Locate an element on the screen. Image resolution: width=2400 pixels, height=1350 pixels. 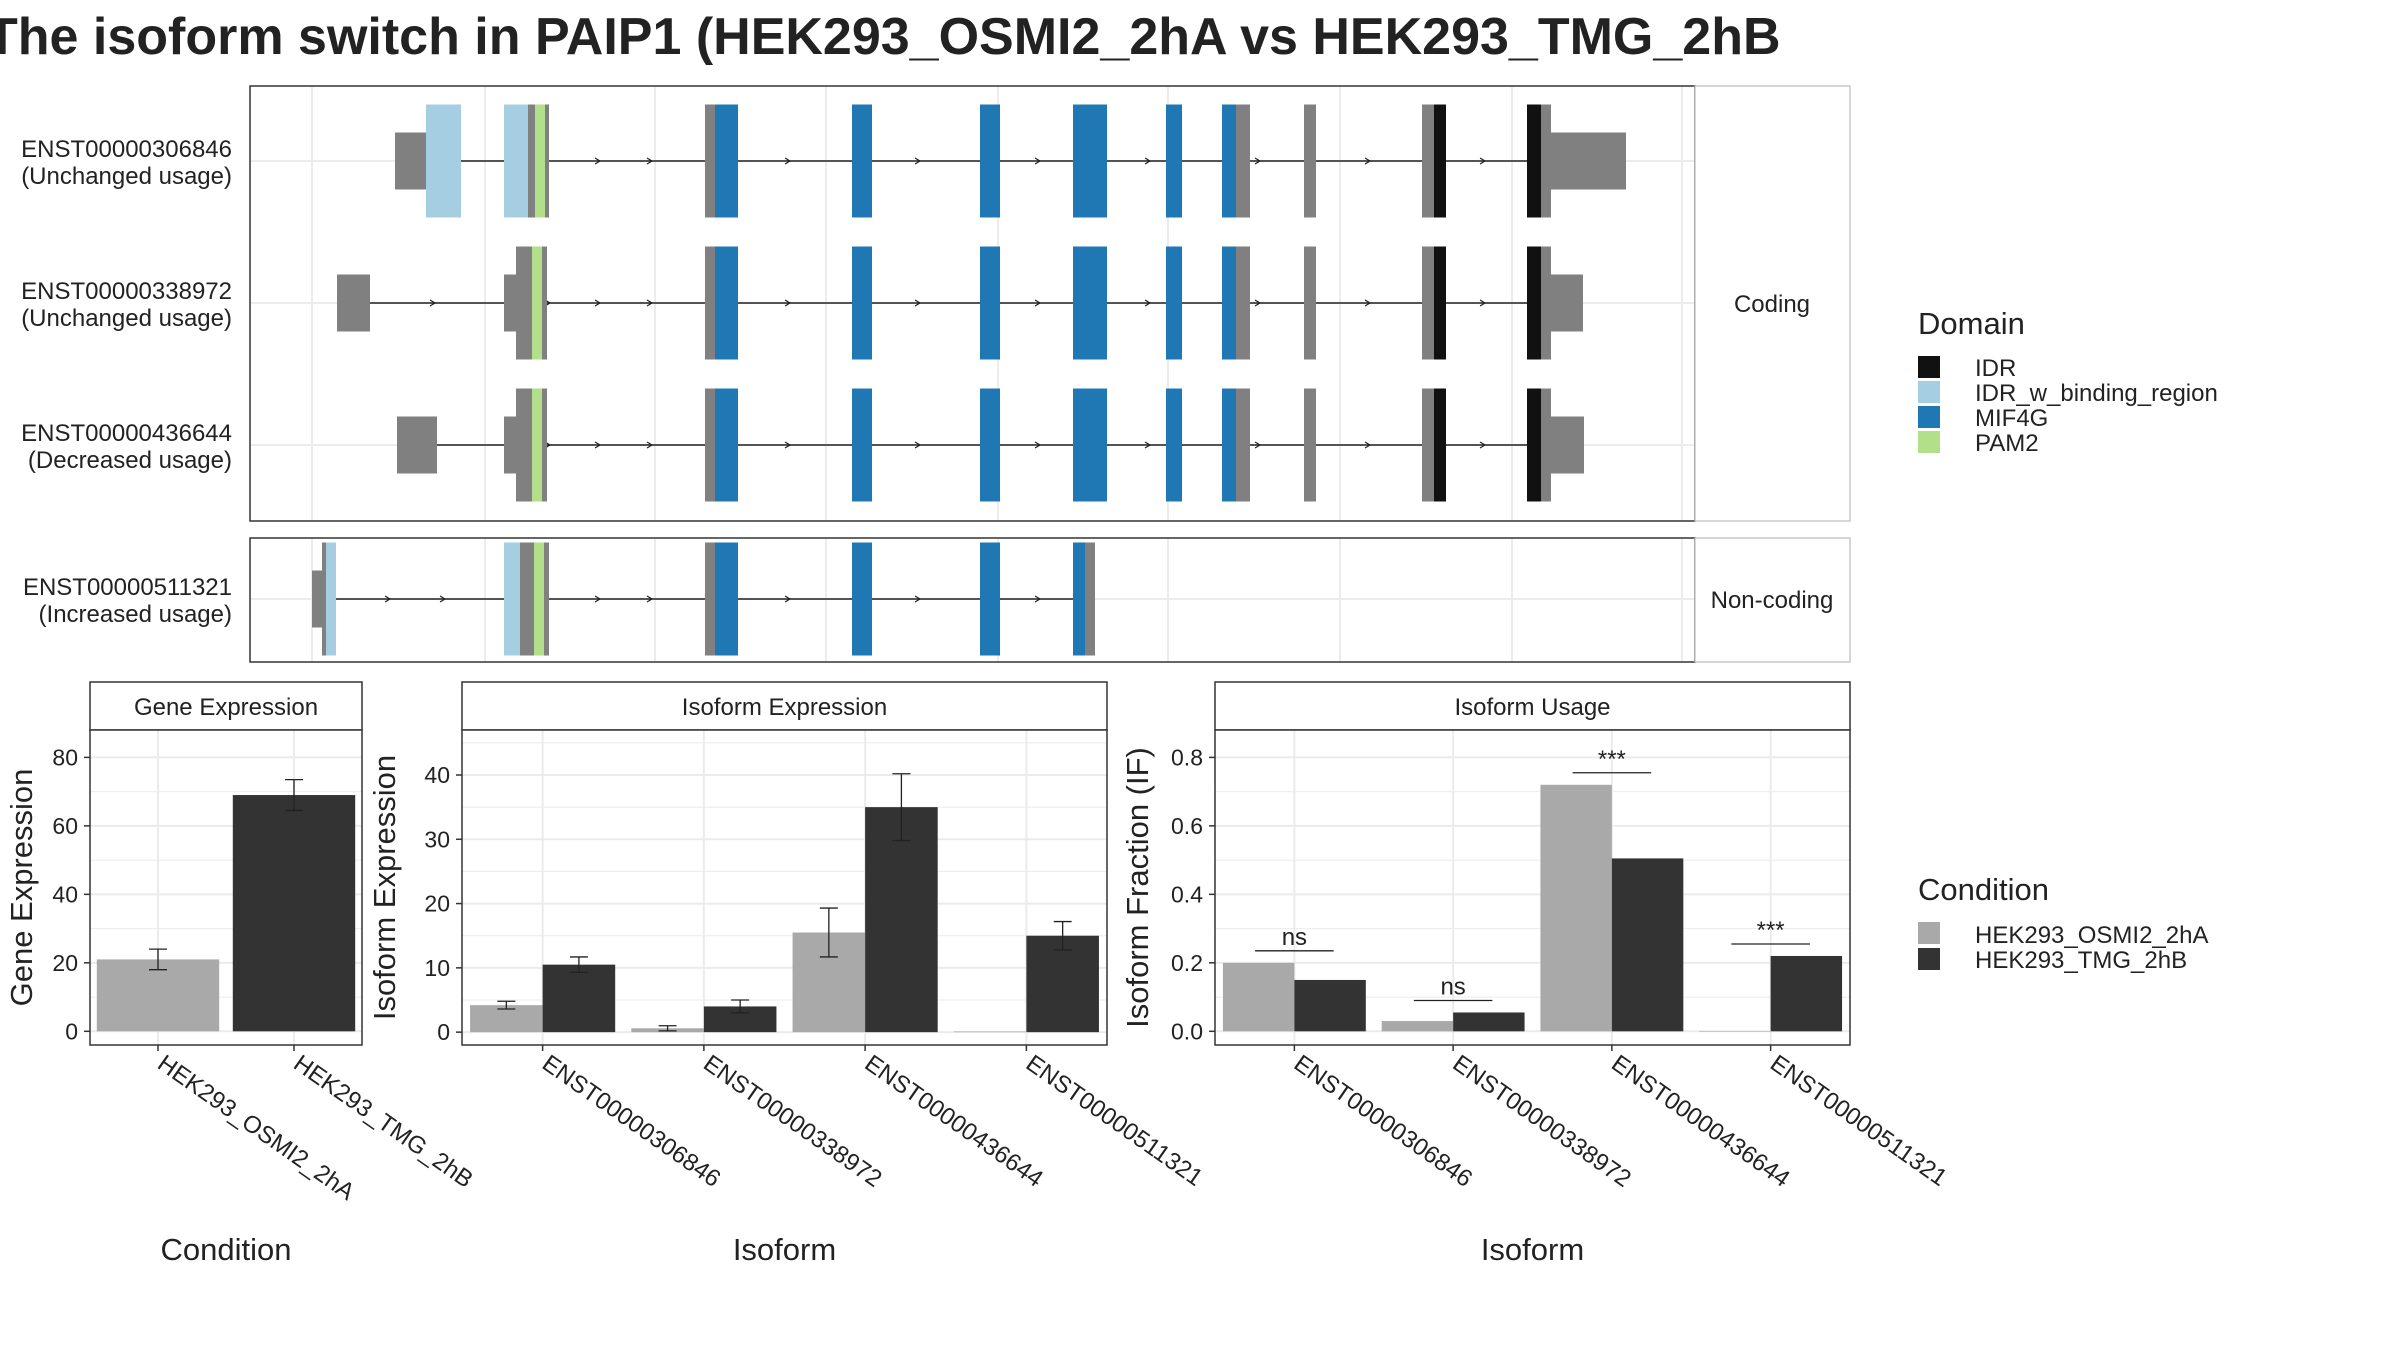
legend-label-idr: IDR is located at coordinates (1995, 368).